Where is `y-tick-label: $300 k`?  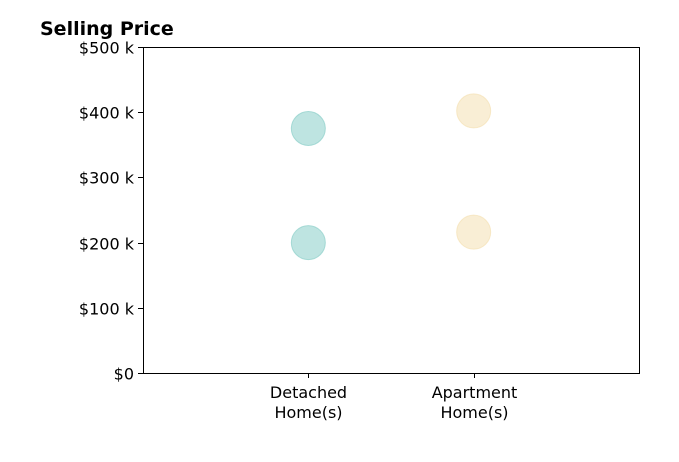 y-tick-label: $300 k is located at coordinates (107, 178).